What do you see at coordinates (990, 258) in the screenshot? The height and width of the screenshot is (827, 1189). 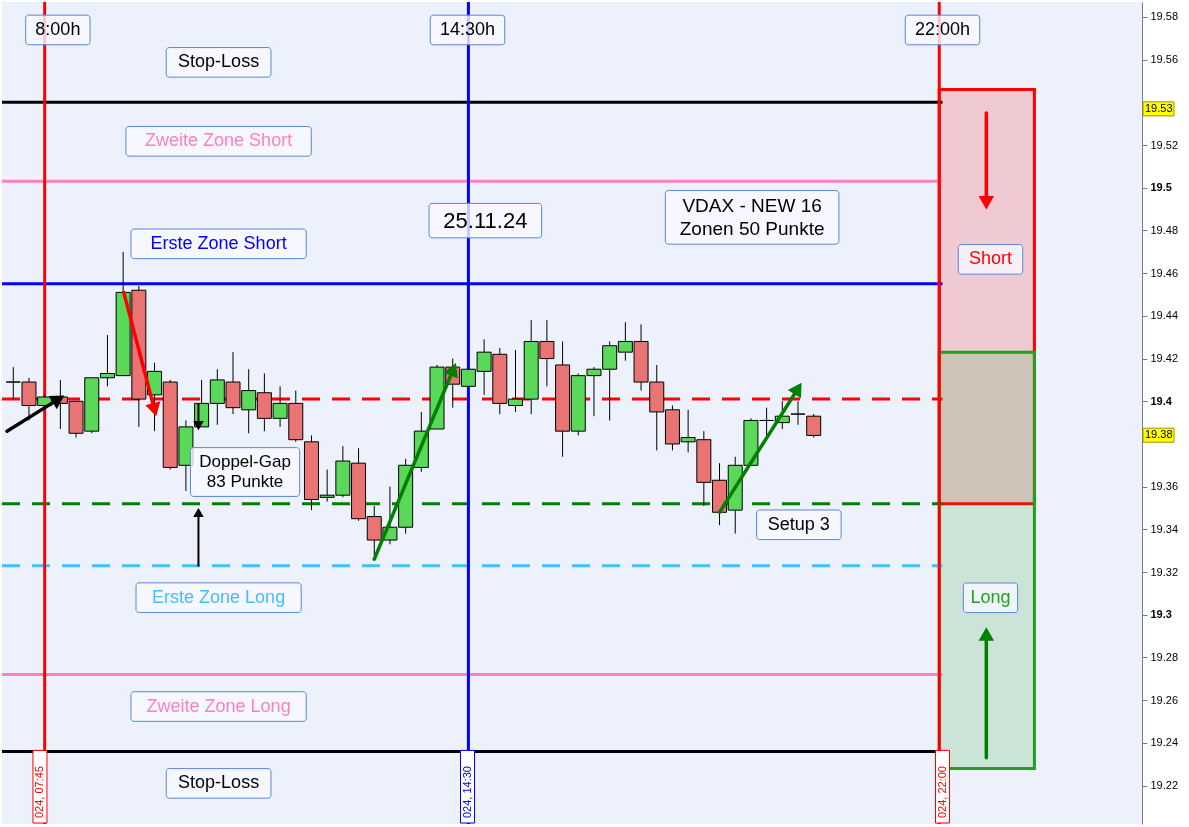 I see `band-label: Short` at bounding box center [990, 258].